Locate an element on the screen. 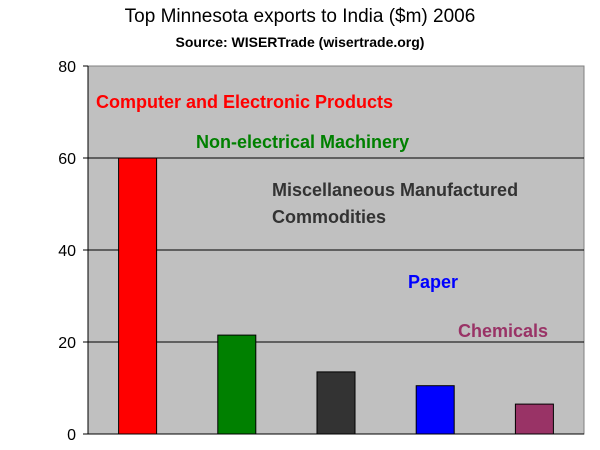  category-label-5: Chemicals is located at coordinates (503, 331).